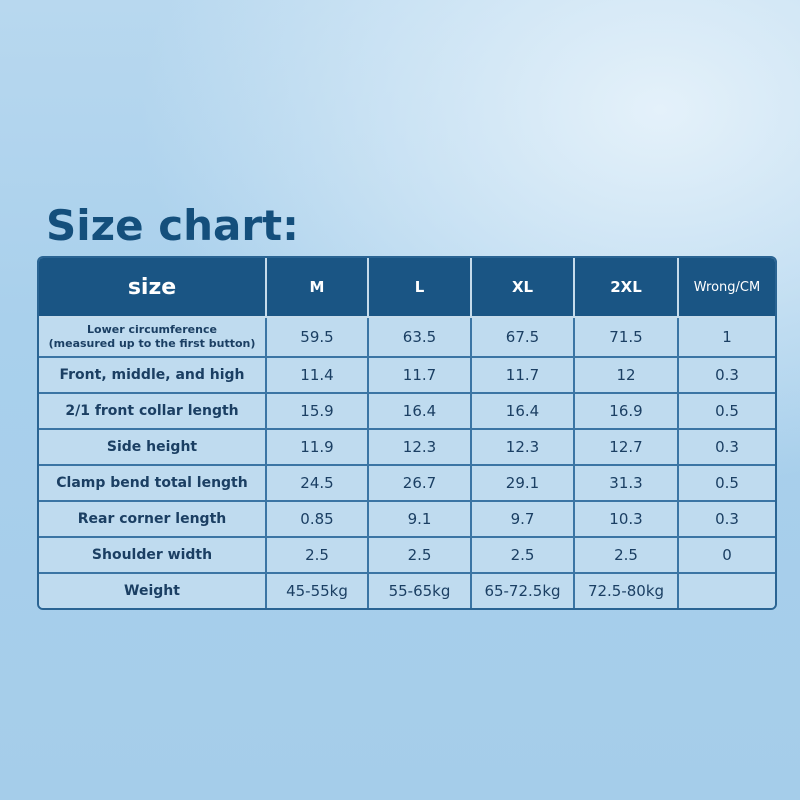 The width and height of the screenshot is (800, 800). Describe the element at coordinates (626, 337) in the screenshot. I see `cell-2xl: 71.5` at that location.